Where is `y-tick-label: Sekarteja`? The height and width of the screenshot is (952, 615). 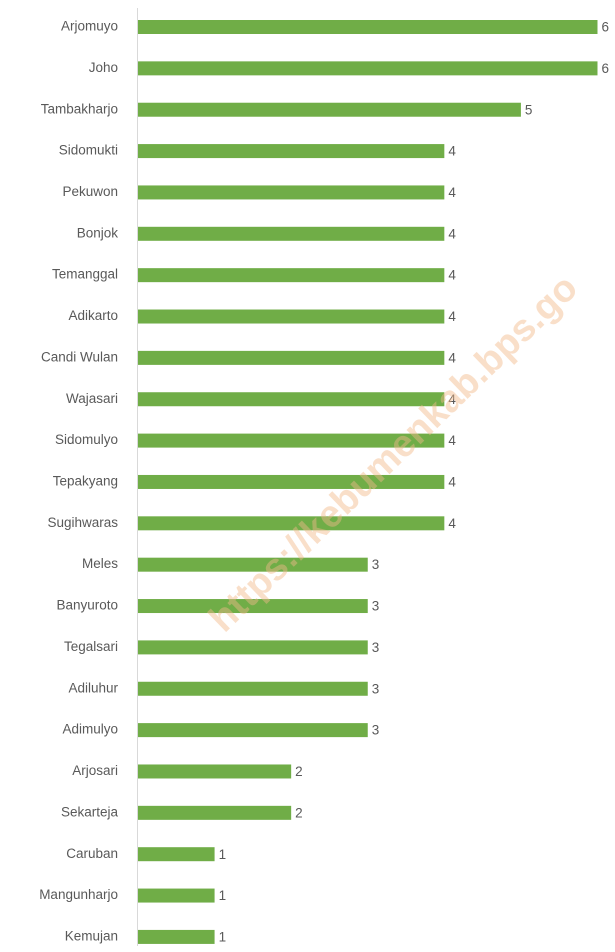
y-tick-label: Sekarteja is located at coordinates (90, 811).